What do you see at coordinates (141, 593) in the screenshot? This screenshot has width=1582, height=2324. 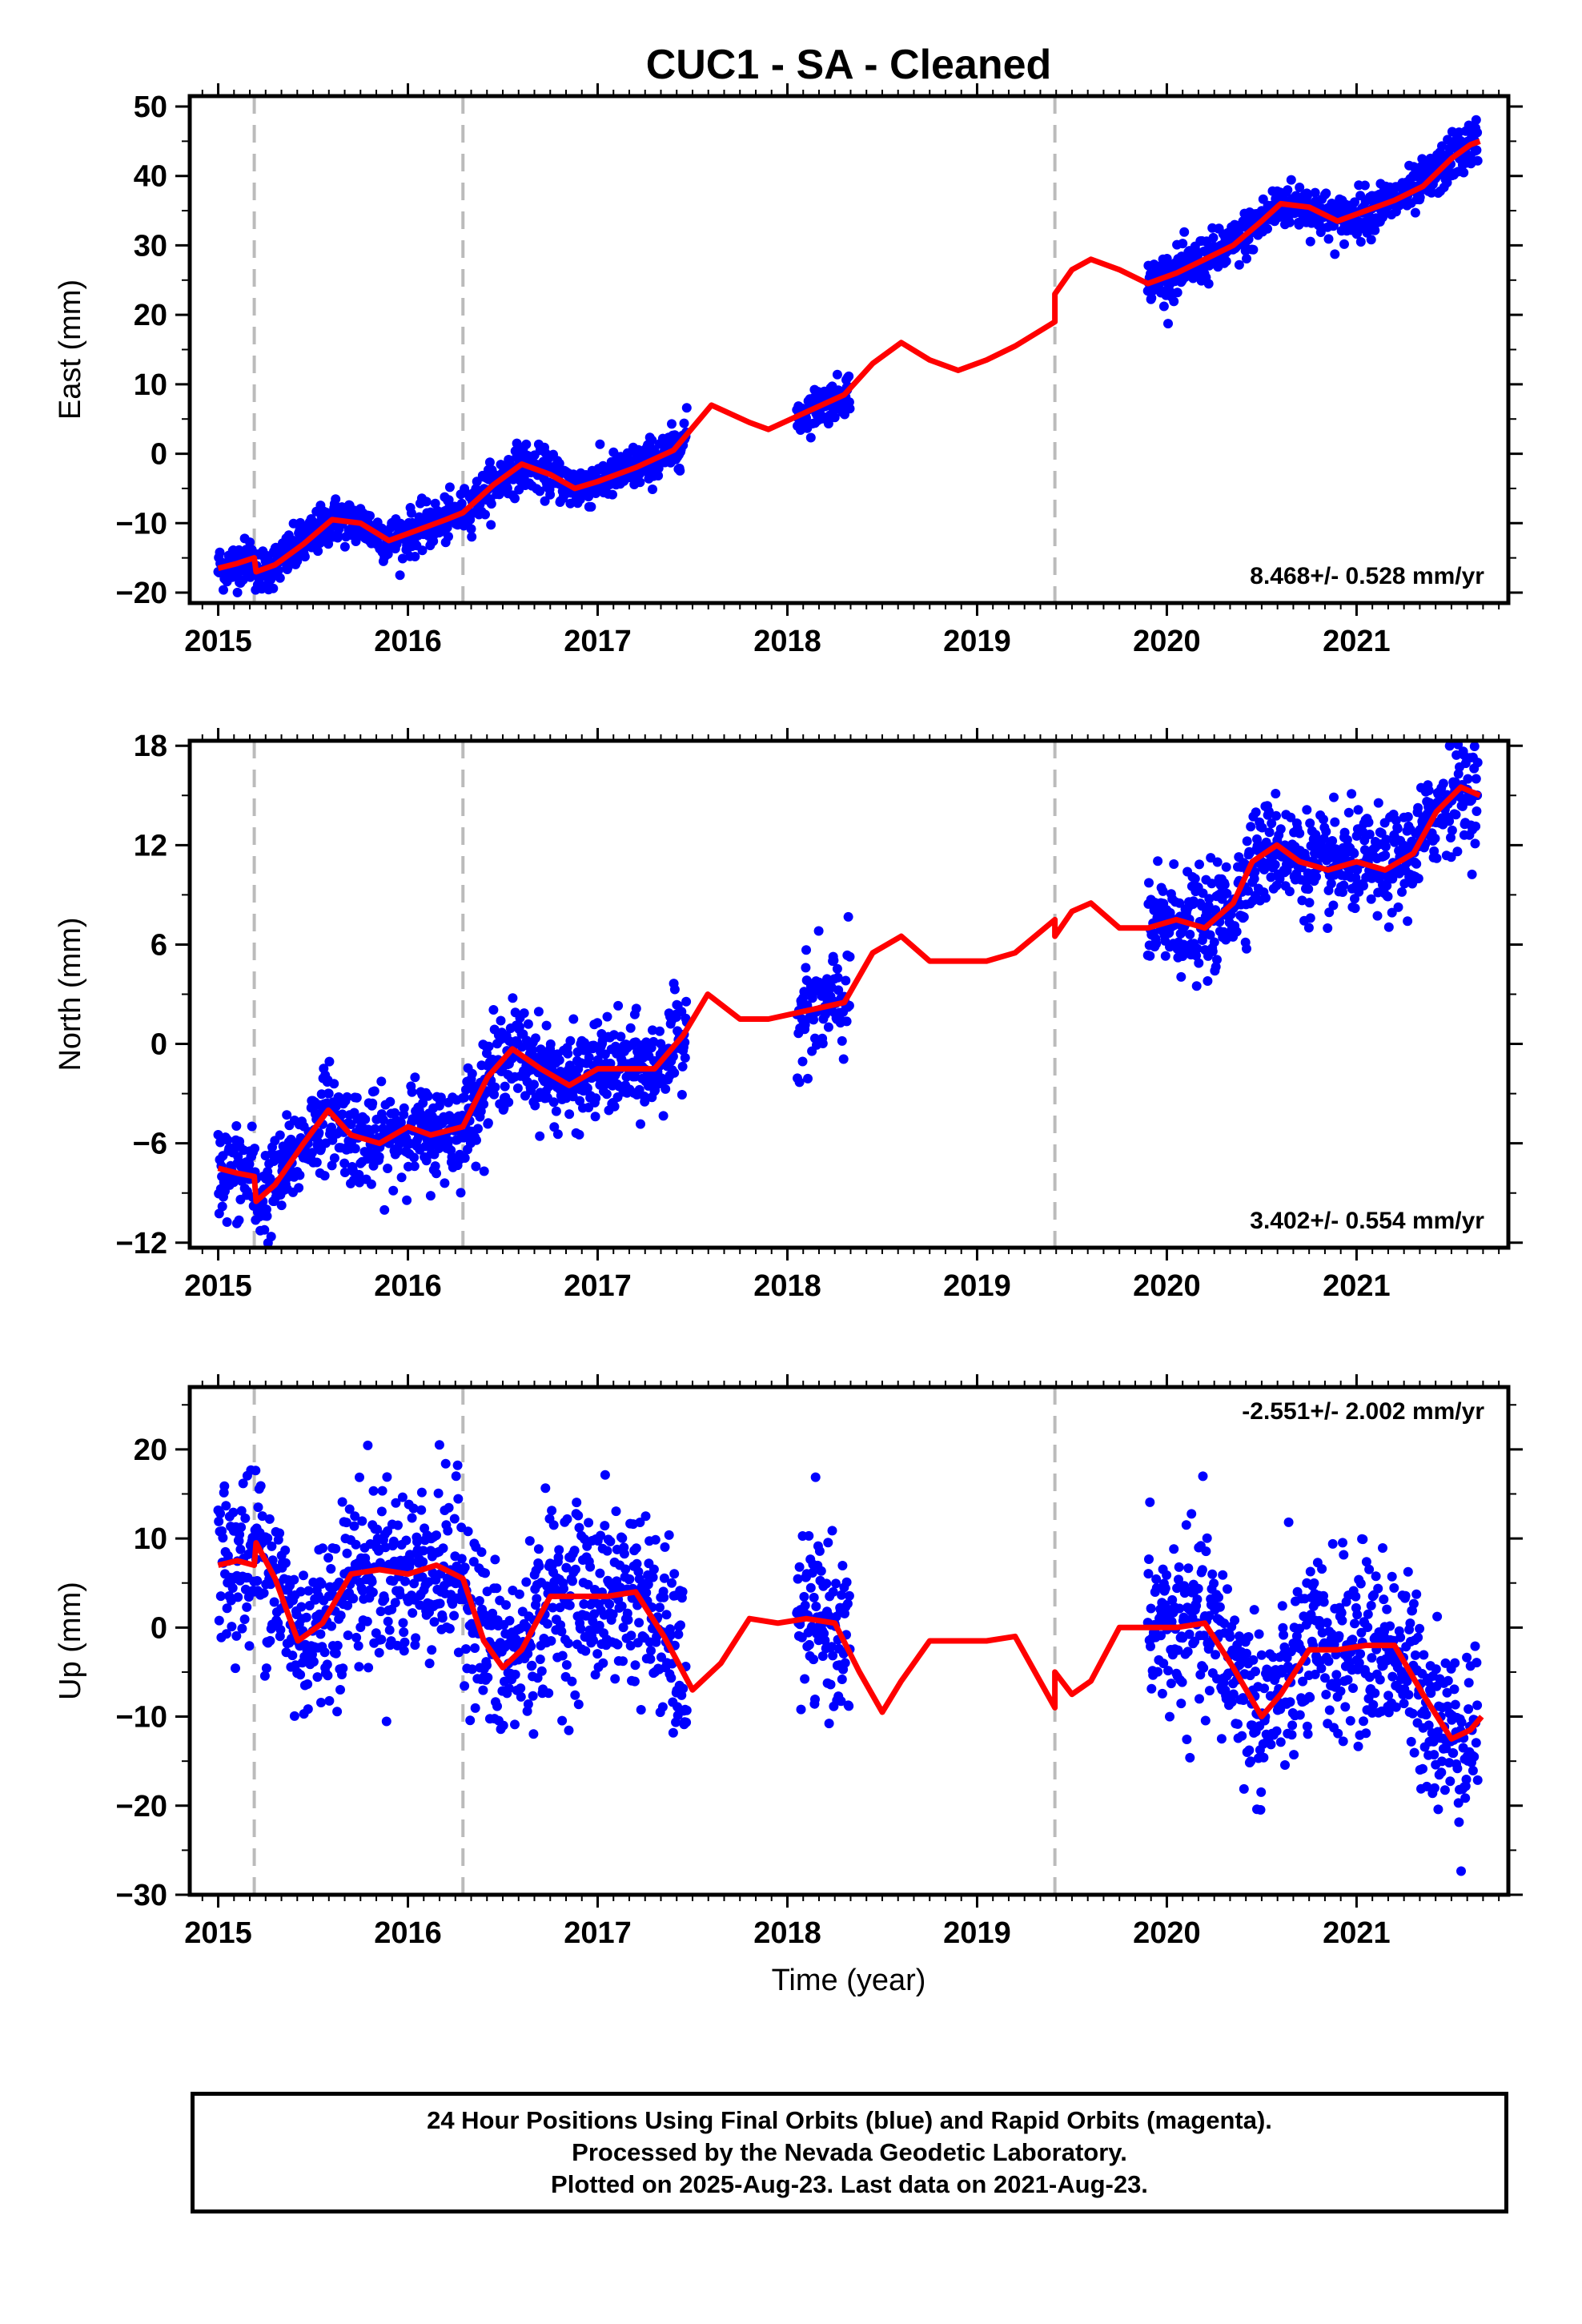 I see `y-tick-label: −20` at bounding box center [141, 593].